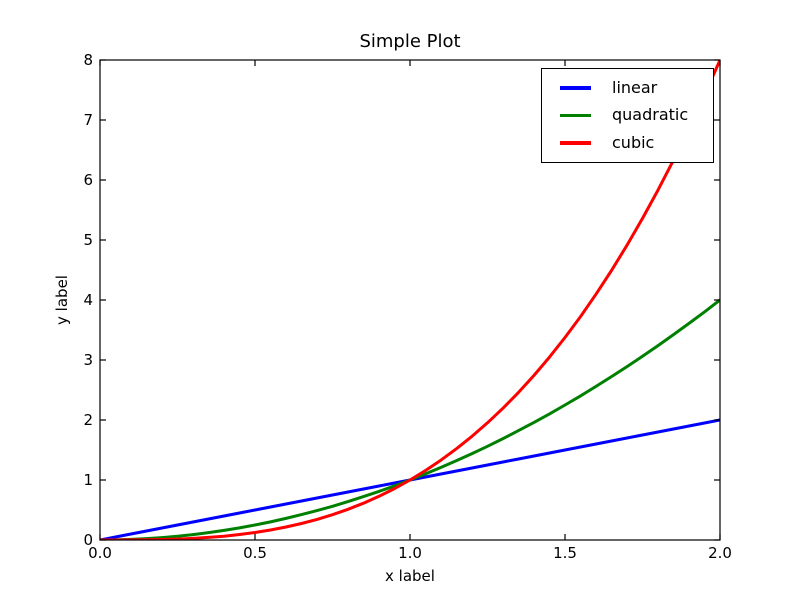 The width and height of the screenshot is (800, 600). What do you see at coordinates (635, 87) in the screenshot?
I see `legend-label: linear` at bounding box center [635, 87].